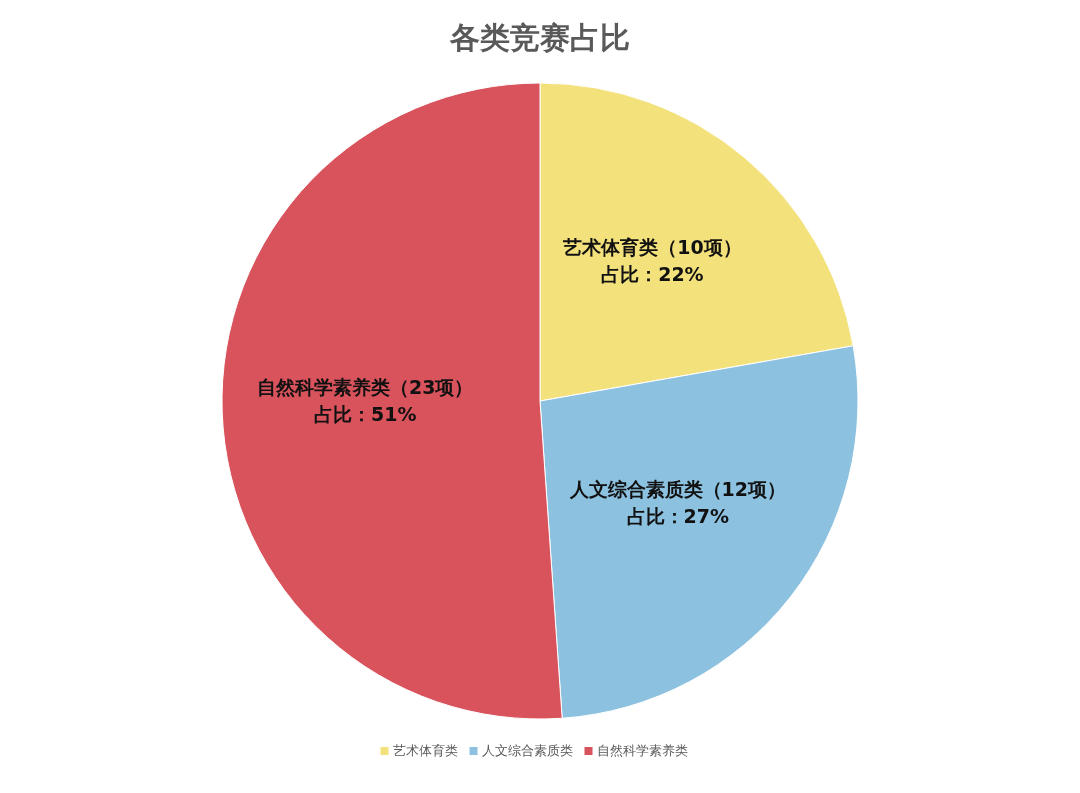 This screenshot has height=793, width=1080. What do you see at coordinates (652, 261) in the screenshot?
I see `data-label: 艺术体育类（10项）占比：22%` at bounding box center [652, 261].